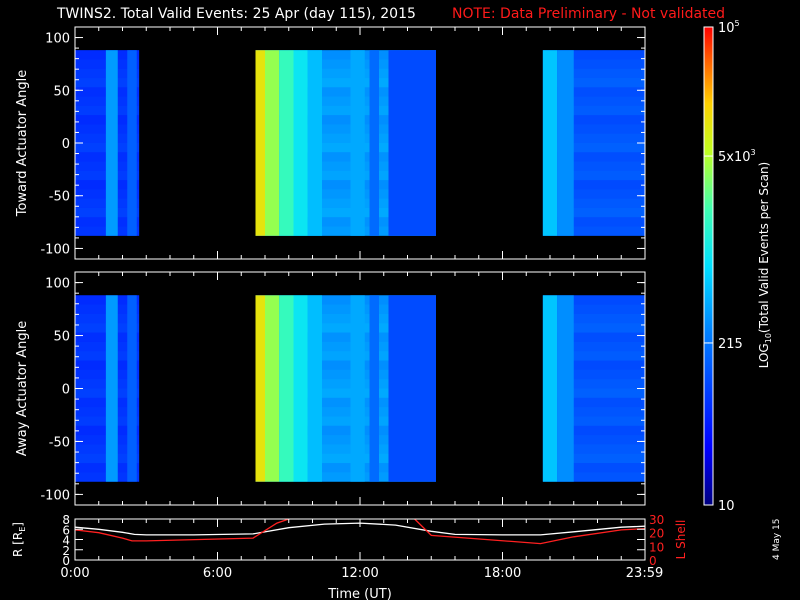  I want to click on y-tick-label: 50, so click(61, 337).